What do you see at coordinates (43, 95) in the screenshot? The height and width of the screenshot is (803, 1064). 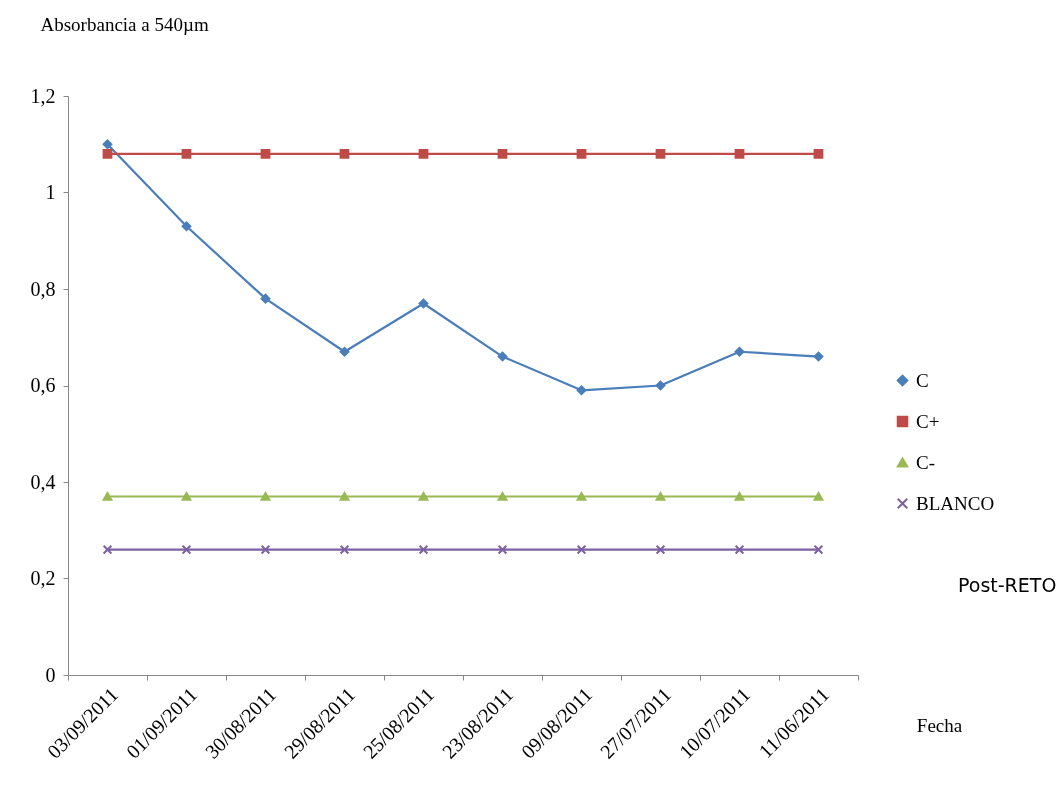 I see `y-tick-label: 1,2` at bounding box center [43, 95].